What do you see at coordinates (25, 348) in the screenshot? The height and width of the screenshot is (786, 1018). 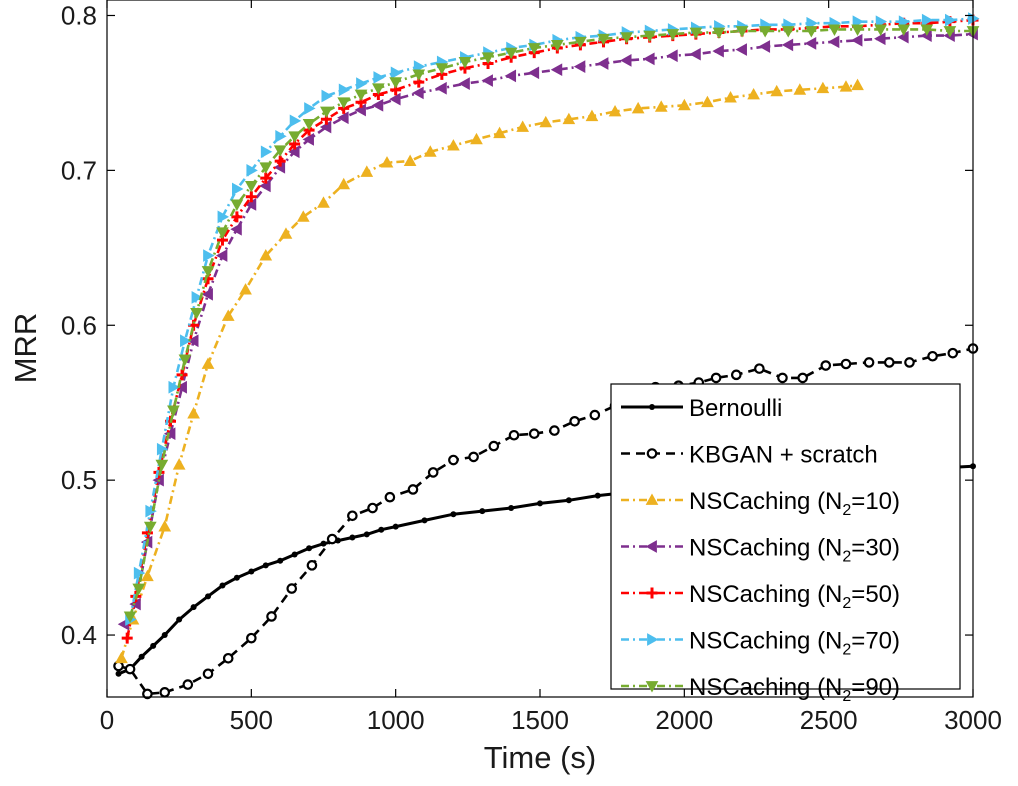 I see `y-axis-label: MRR` at bounding box center [25, 348].